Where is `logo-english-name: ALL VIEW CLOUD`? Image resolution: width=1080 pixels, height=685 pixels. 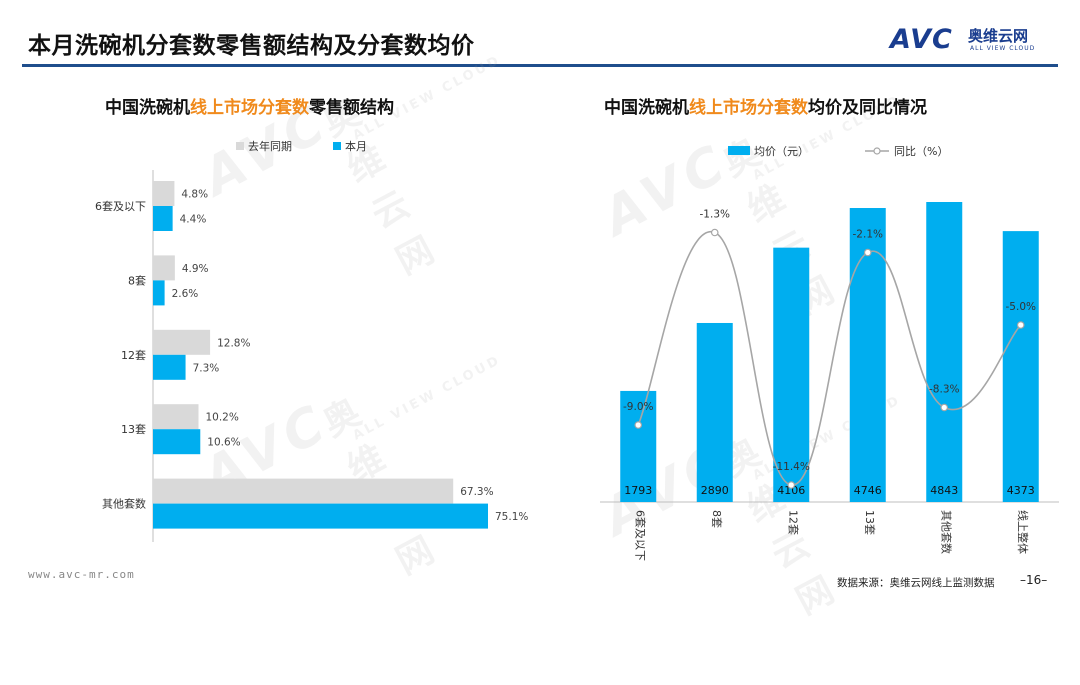 logo-english-name: ALL VIEW CLOUD is located at coordinates (1003, 48).